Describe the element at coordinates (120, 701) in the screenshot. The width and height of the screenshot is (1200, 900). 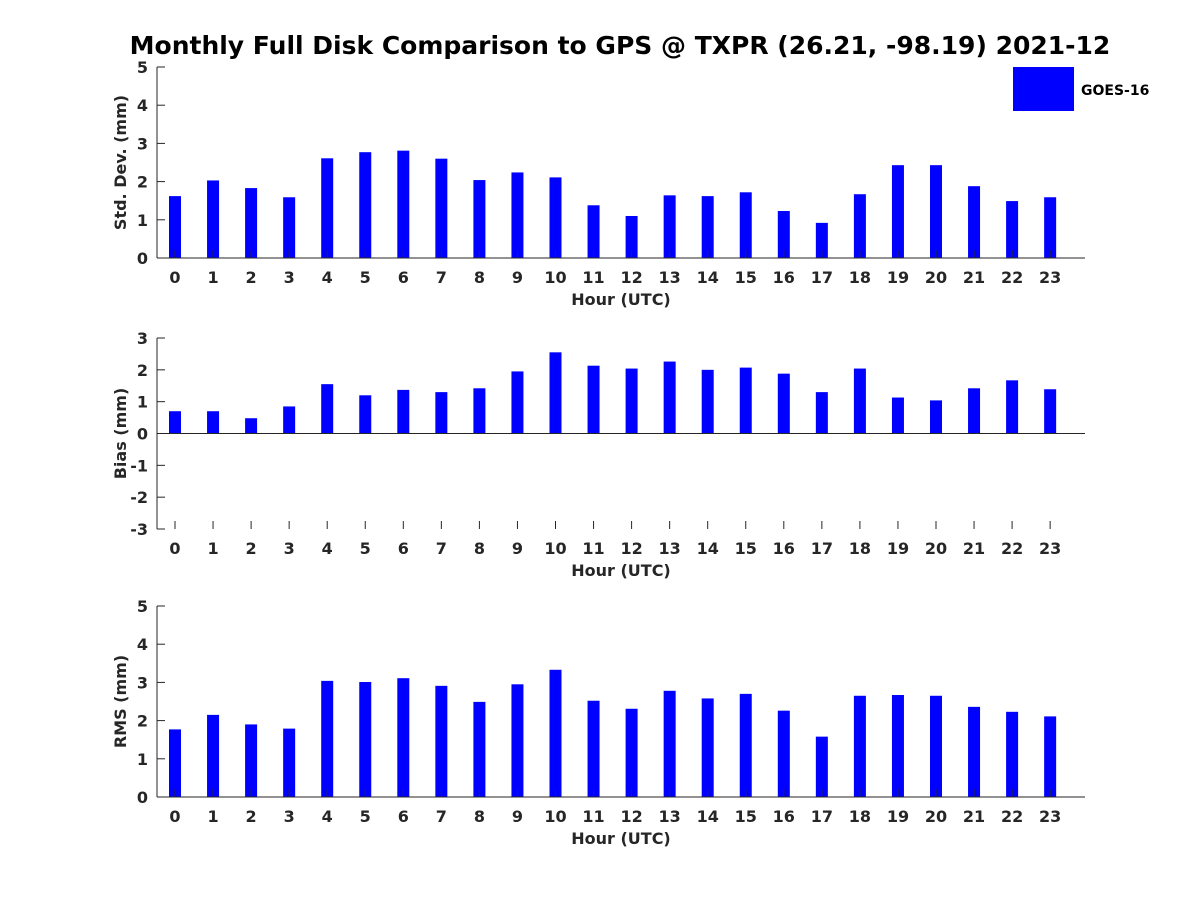
I see `rms-ylabel: RMS (mm)` at that location.